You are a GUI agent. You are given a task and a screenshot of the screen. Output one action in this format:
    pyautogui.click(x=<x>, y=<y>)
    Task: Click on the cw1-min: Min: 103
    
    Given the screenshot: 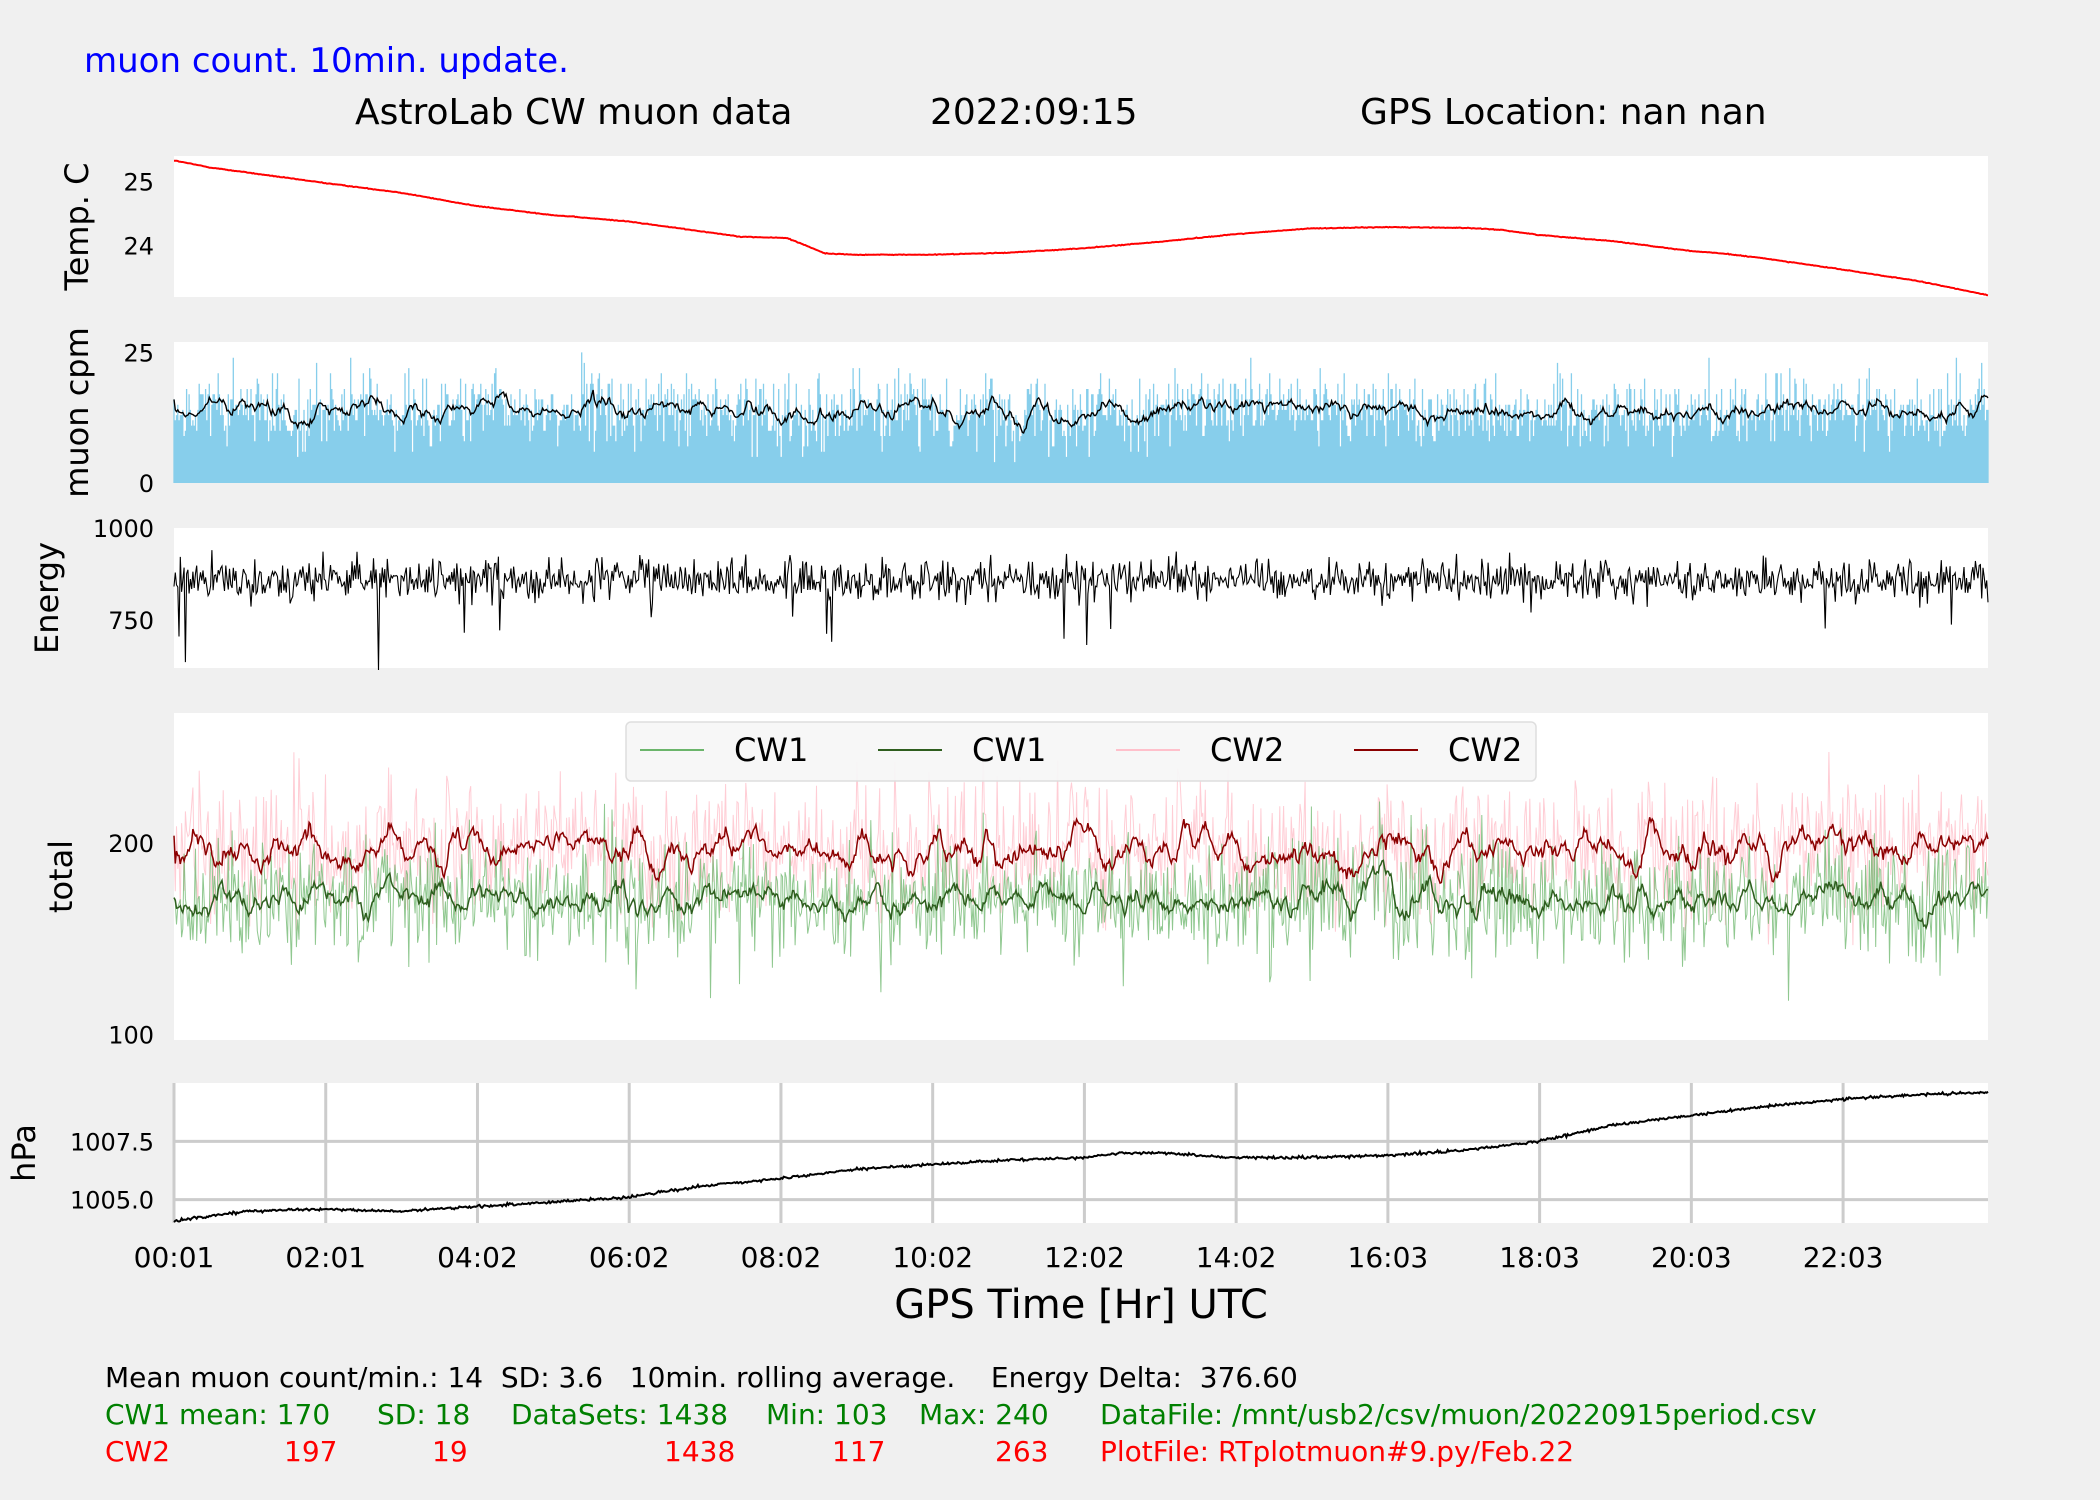 What is the action you would take?
    pyautogui.click(x=827, y=1414)
    